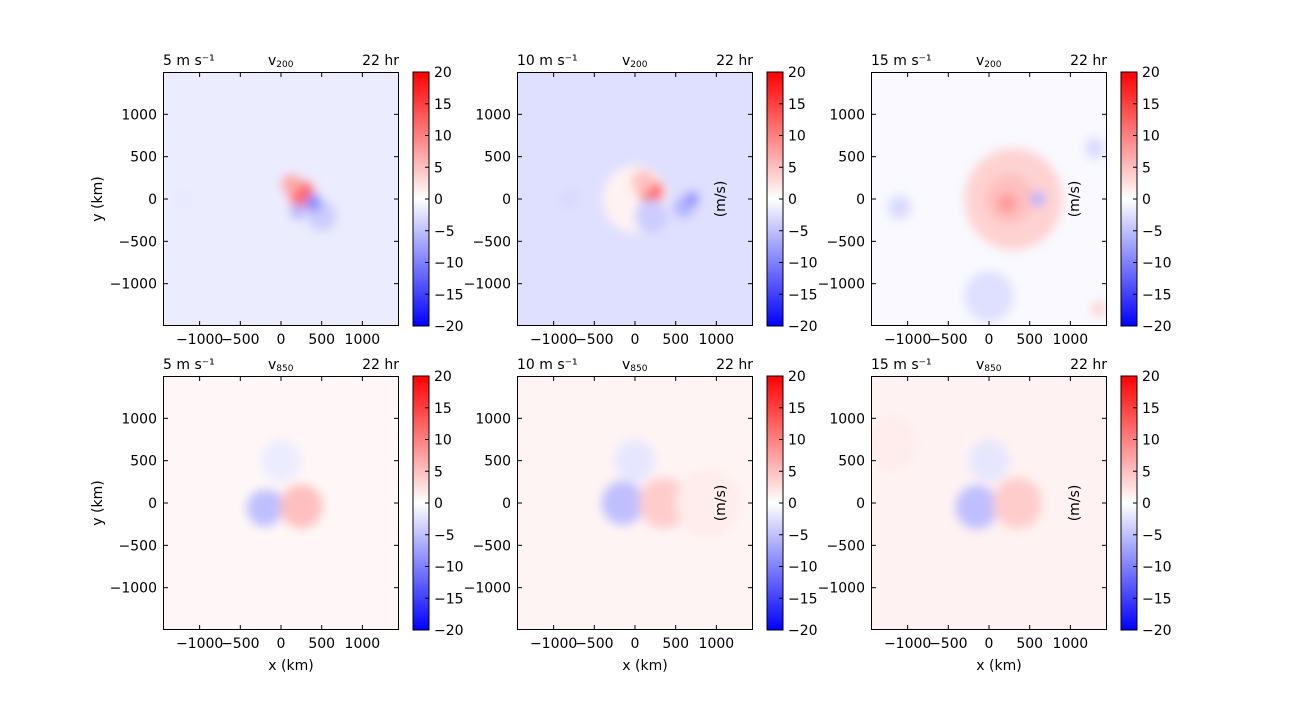  I want to click on panel-left-label: 15 m s⁻¹, so click(901, 61).